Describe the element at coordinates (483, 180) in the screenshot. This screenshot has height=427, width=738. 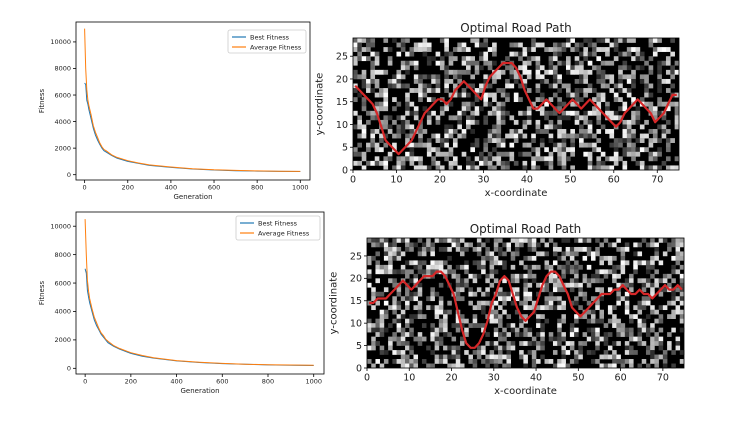
I see `x-tick-label: 30` at that location.